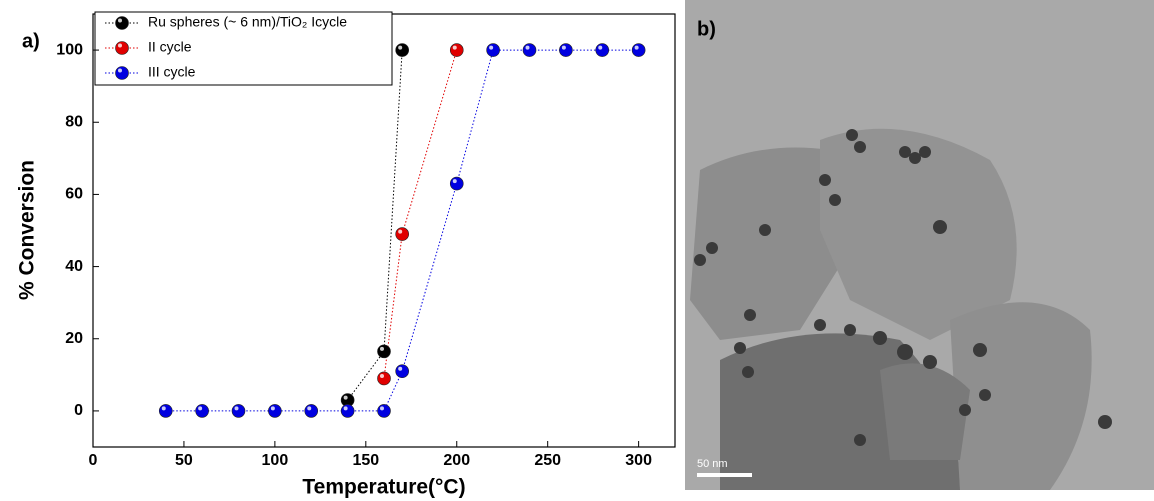  What do you see at coordinates (712, 464) in the screenshot?
I see `scale-bar-label: 50 nm` at bounding box center [712, 464].